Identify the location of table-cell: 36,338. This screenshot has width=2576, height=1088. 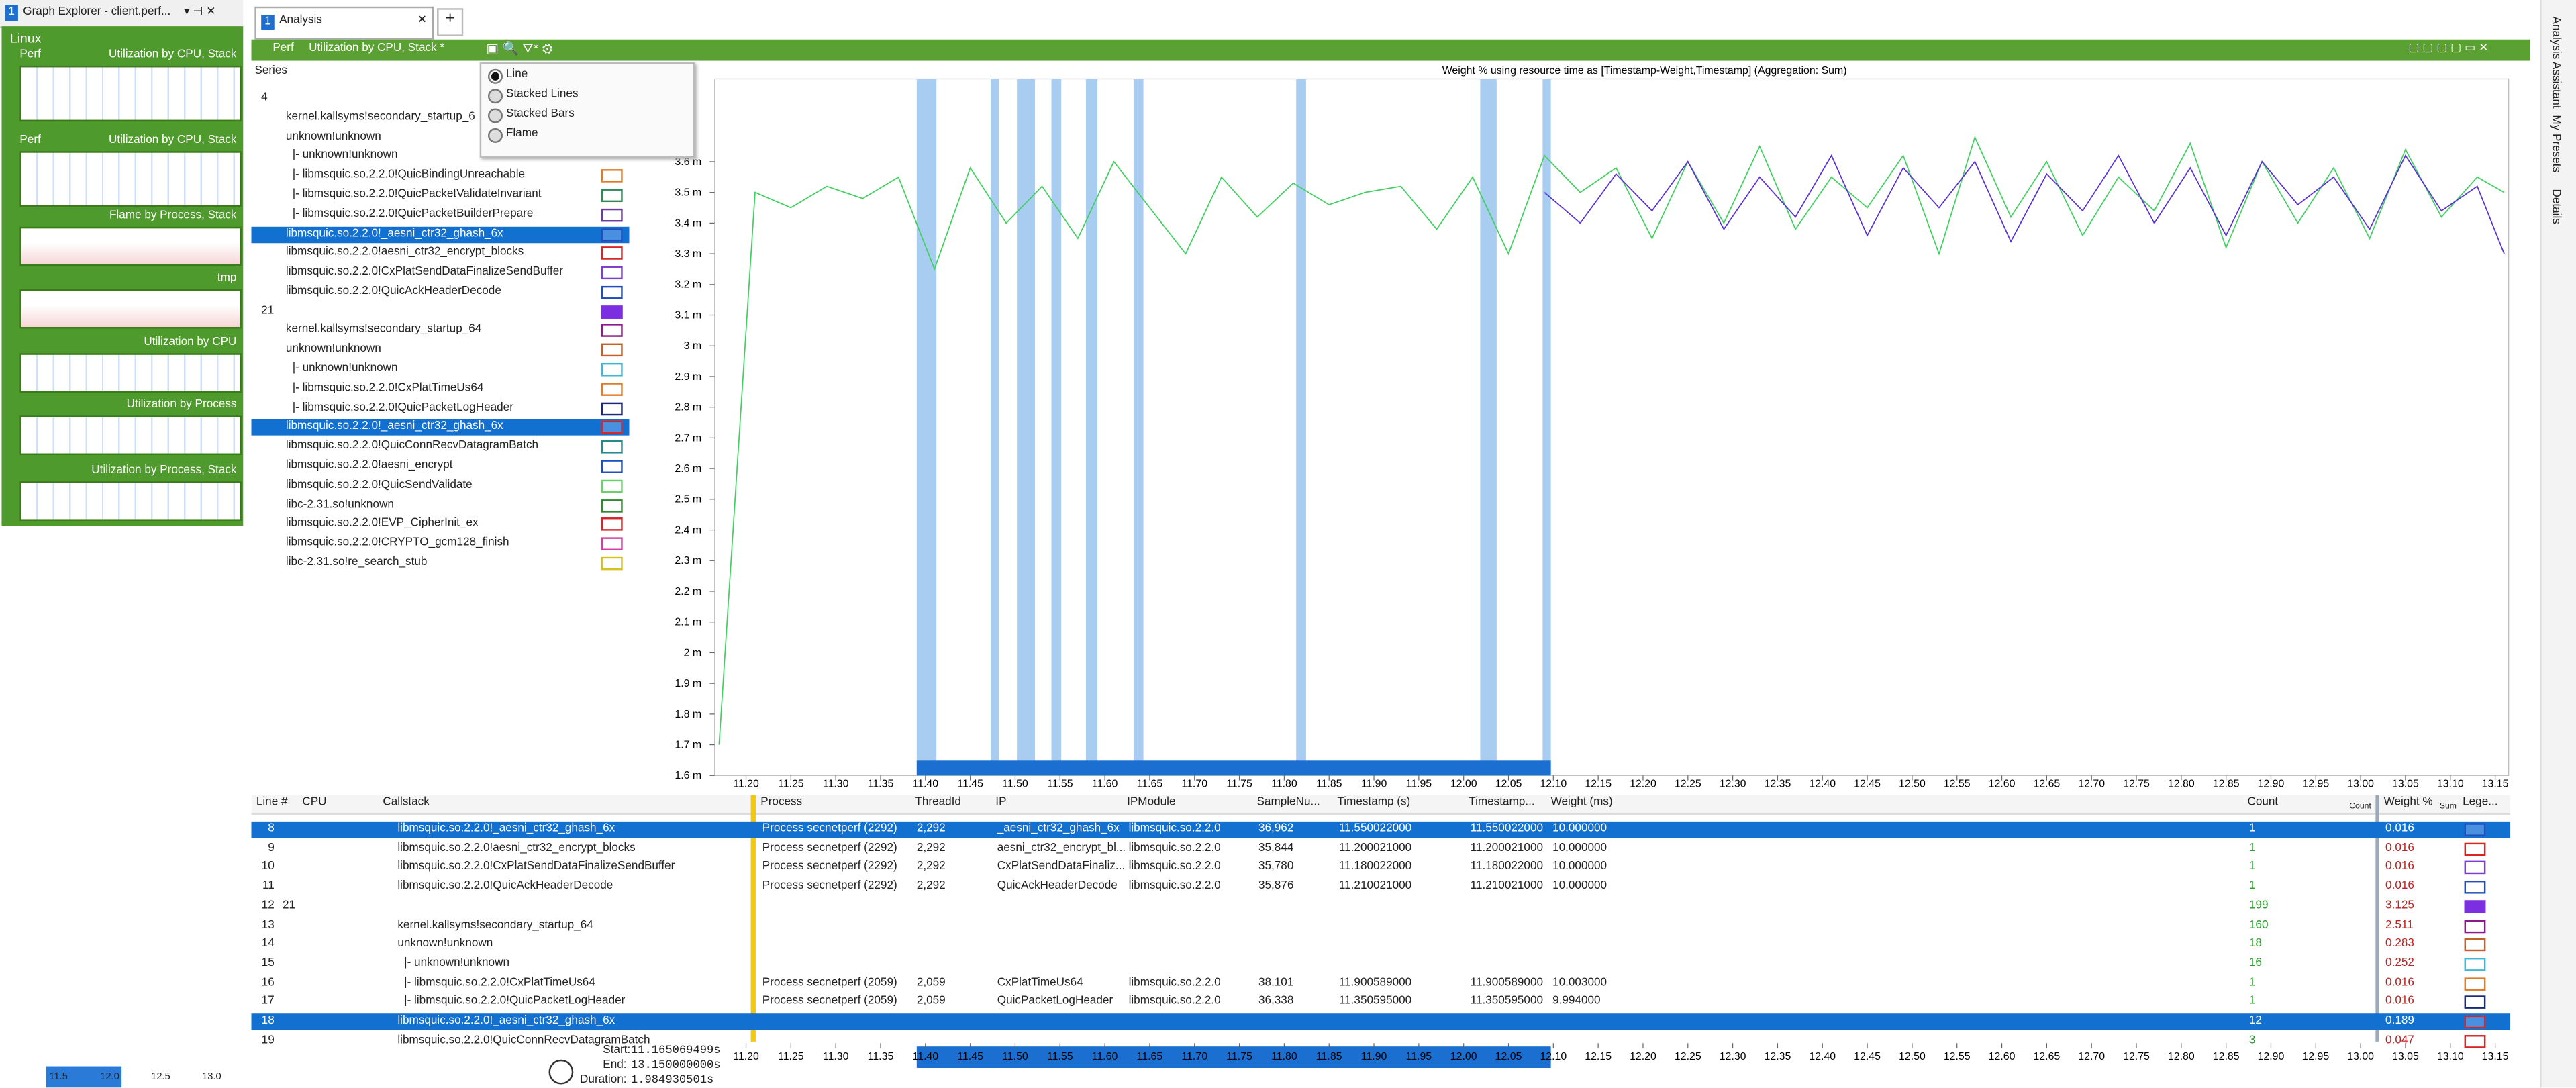
(1276, 1002).